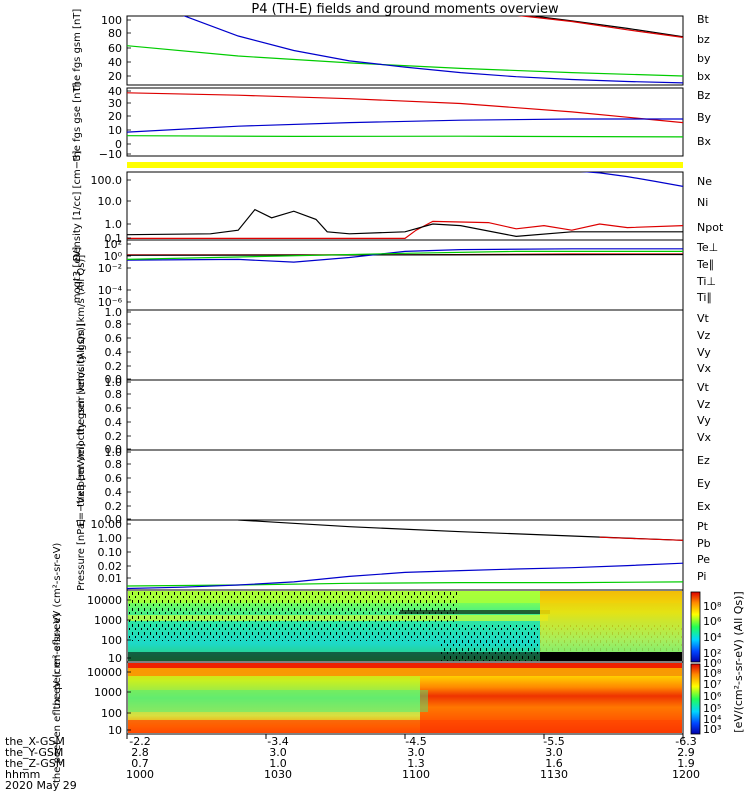  What do you see at coordinates (115, 76) in the screenshot?
I see `ytick-fgs-gsm: 20` at bounding box center [115, 76].